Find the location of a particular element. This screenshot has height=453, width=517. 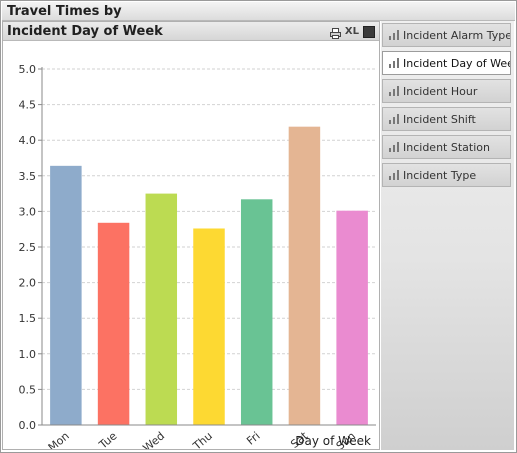

listbox-item-incident-shift: Incident Shift is located at coordinates (446, 119).